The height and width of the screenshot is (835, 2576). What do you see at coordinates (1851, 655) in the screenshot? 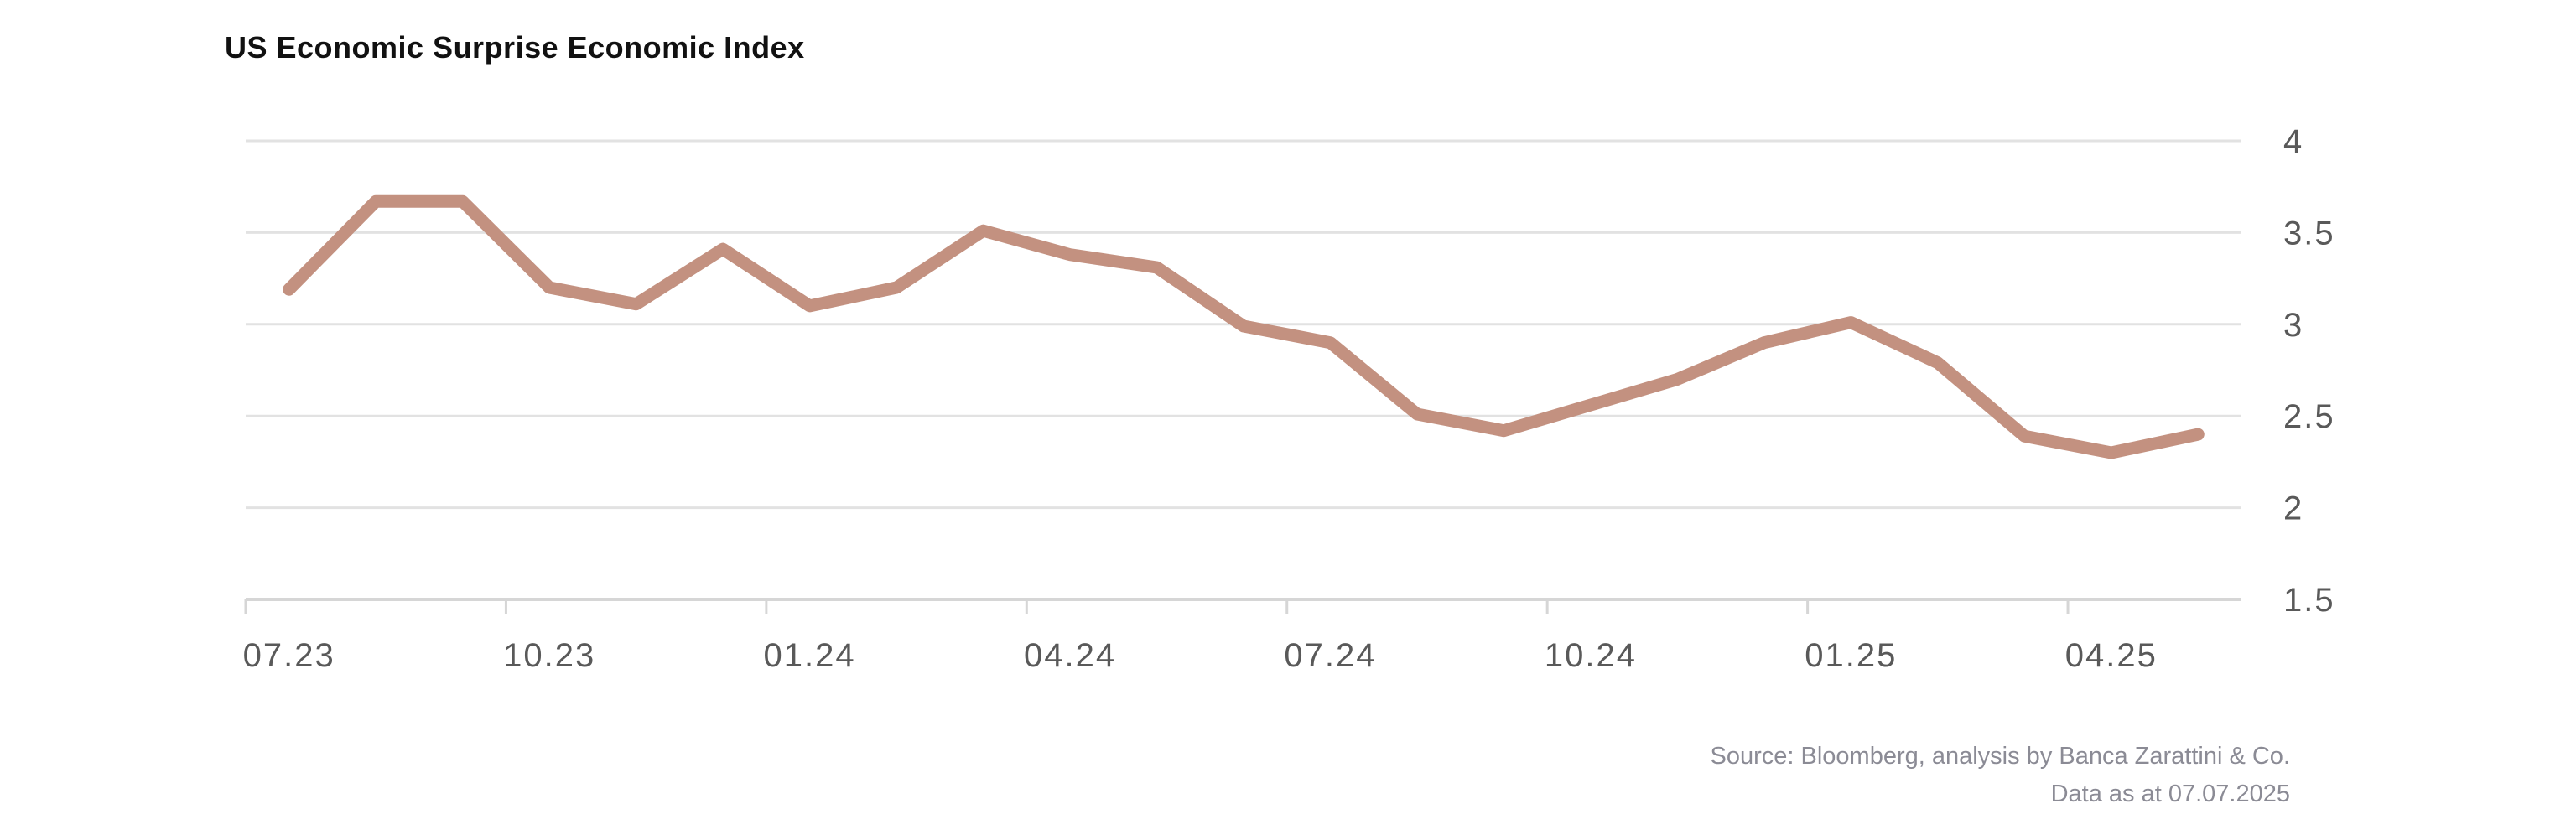
I see `x-tick-label: 01.25` at bounding box center [1851, 655].